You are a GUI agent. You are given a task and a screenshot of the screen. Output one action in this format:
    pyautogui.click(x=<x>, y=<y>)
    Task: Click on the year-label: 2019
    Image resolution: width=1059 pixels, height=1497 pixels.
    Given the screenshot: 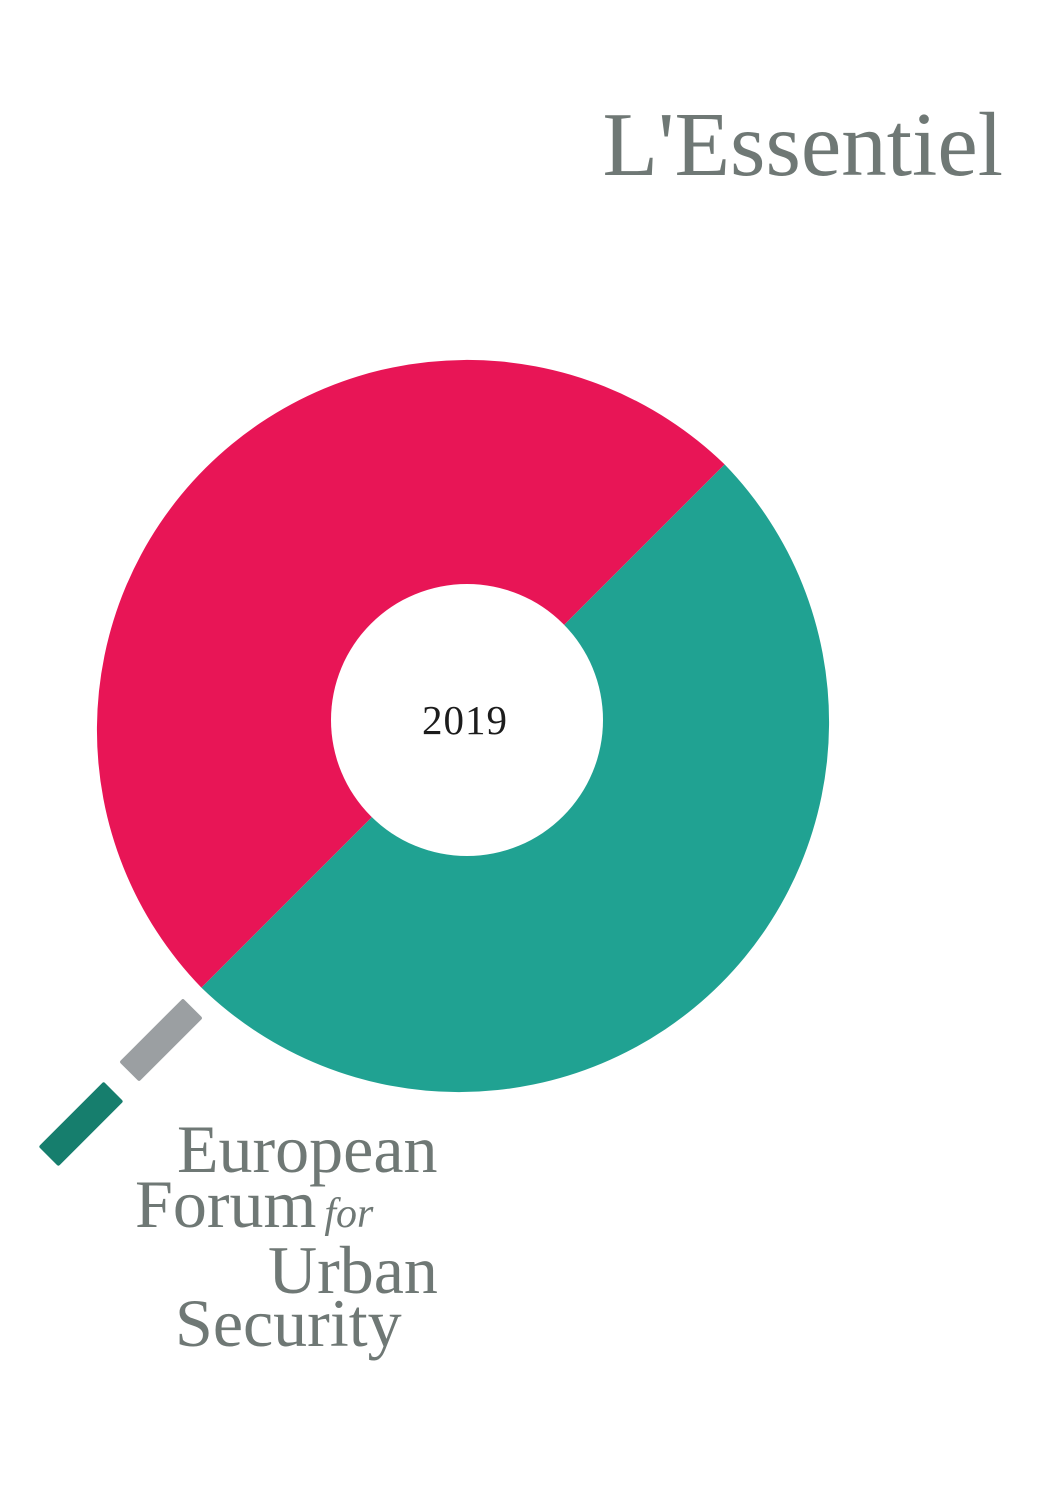 What is the action you would take?
    pyautogui.click(x=465, y=720)
    